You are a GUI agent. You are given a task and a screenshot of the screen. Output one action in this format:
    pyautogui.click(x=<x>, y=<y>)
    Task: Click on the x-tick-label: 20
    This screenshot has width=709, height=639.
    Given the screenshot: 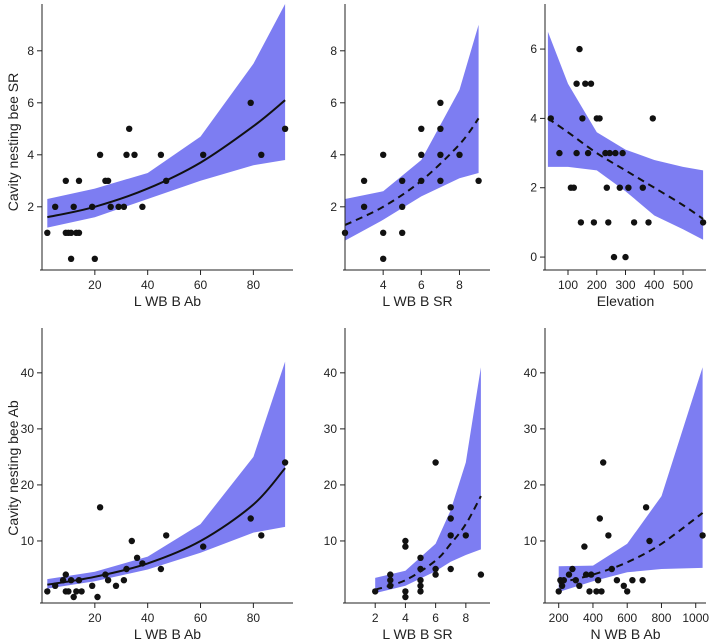 What is the action you would take?
    pyautogui.click(x=95, y=285)
    